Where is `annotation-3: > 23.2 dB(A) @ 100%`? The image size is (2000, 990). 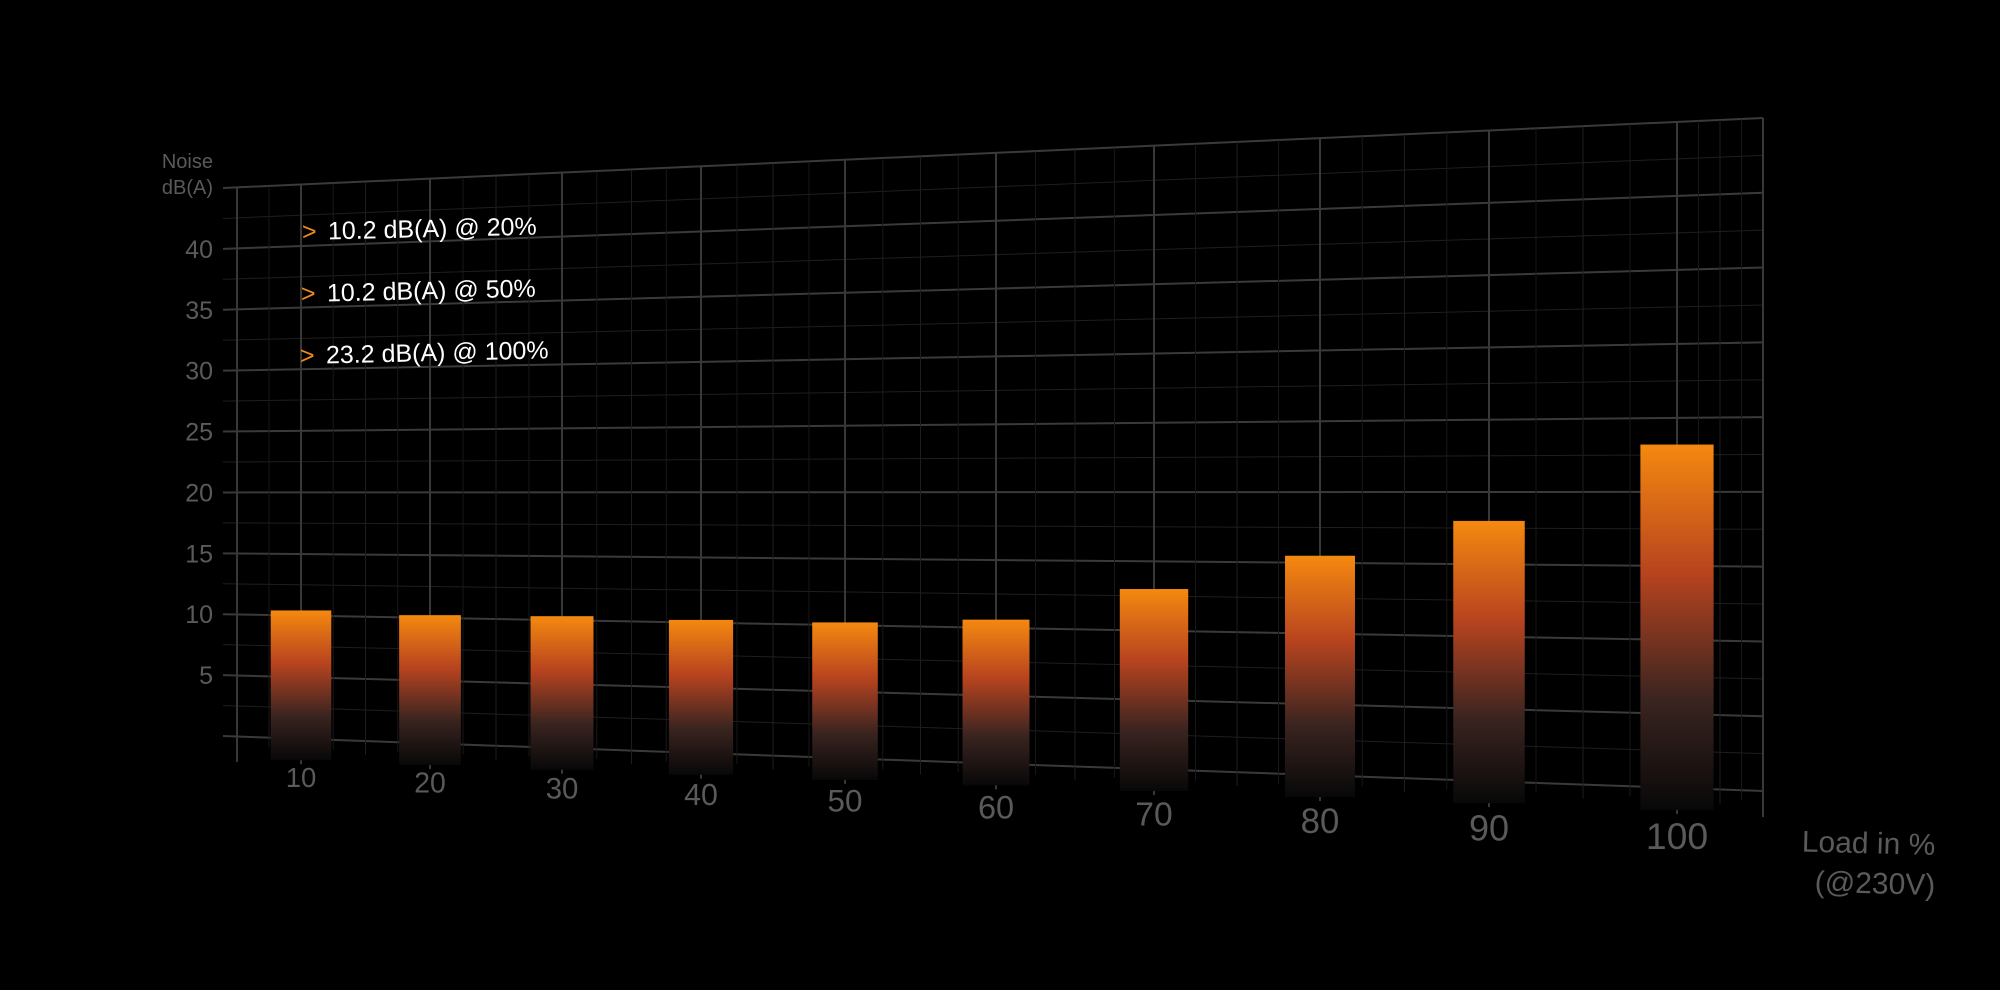 annotation-3: > 23.2 dB(A) @ 100% is located at coordinates (424, 353).